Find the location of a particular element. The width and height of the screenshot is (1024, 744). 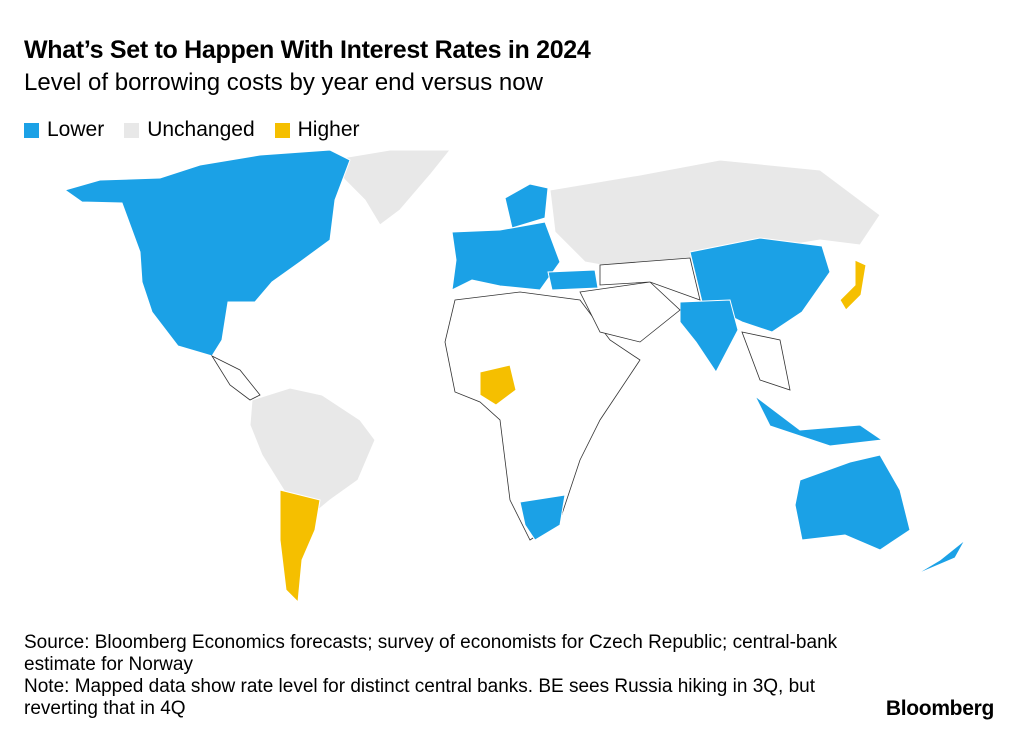

legend-swatch-unchanged is located at coordinates (132, 130).